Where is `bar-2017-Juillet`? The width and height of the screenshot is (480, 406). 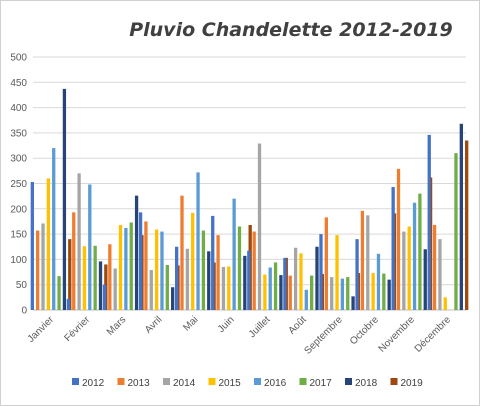
bar-2017-Juillet is located at coordinates (275, 286).